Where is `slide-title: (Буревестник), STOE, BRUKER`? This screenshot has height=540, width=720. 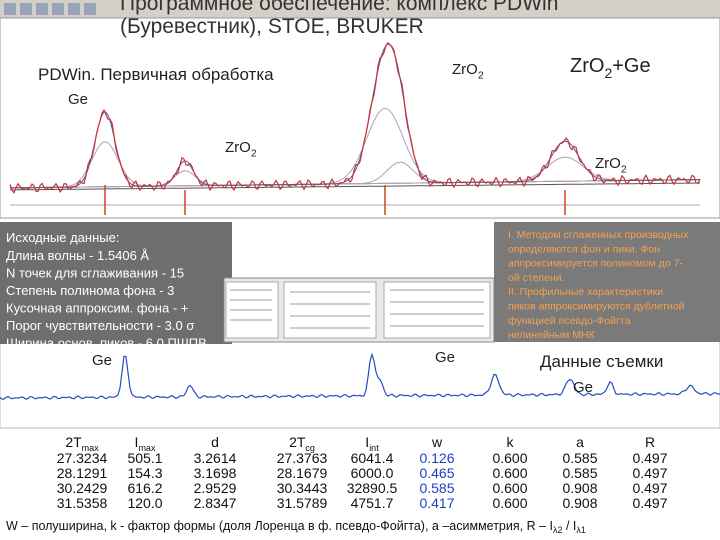
slide-title: (Буревестник), STOE, BRUKER is located at coordinates (272, 26).